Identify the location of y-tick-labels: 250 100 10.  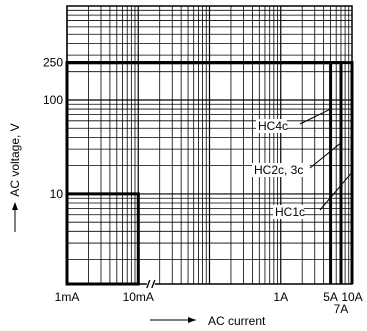
(53, 128).